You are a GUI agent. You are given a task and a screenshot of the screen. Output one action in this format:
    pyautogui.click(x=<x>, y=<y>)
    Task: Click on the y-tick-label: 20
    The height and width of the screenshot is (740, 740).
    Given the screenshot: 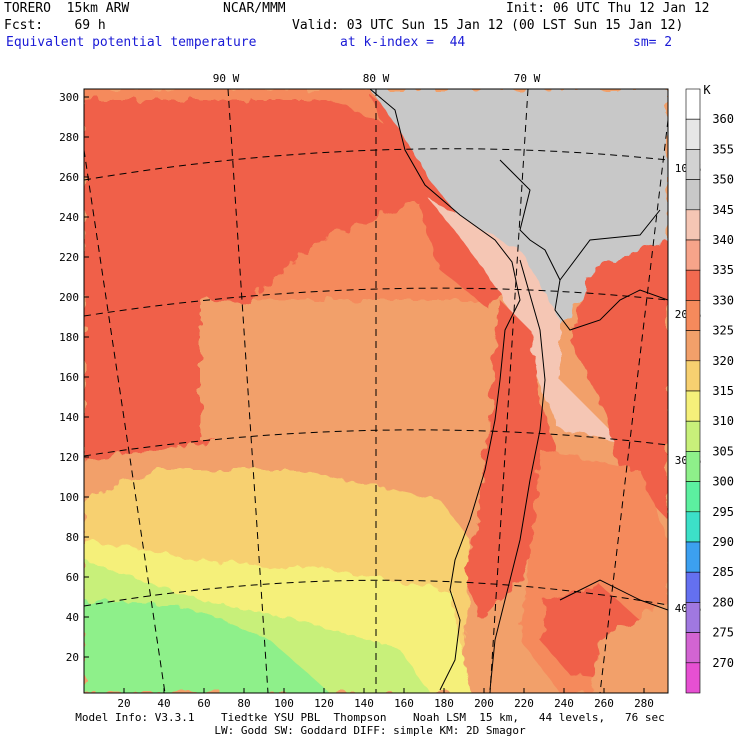 What is the action you would take?
    pyautogui.click(x=72, y=657)
    